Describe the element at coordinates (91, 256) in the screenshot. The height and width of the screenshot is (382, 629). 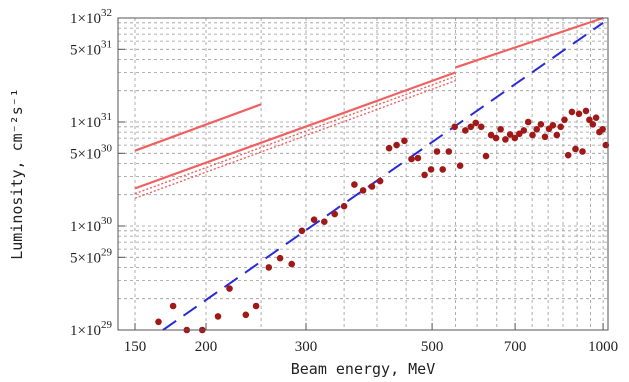
I see `y-tick-label: 5×10²⁹` at that location.